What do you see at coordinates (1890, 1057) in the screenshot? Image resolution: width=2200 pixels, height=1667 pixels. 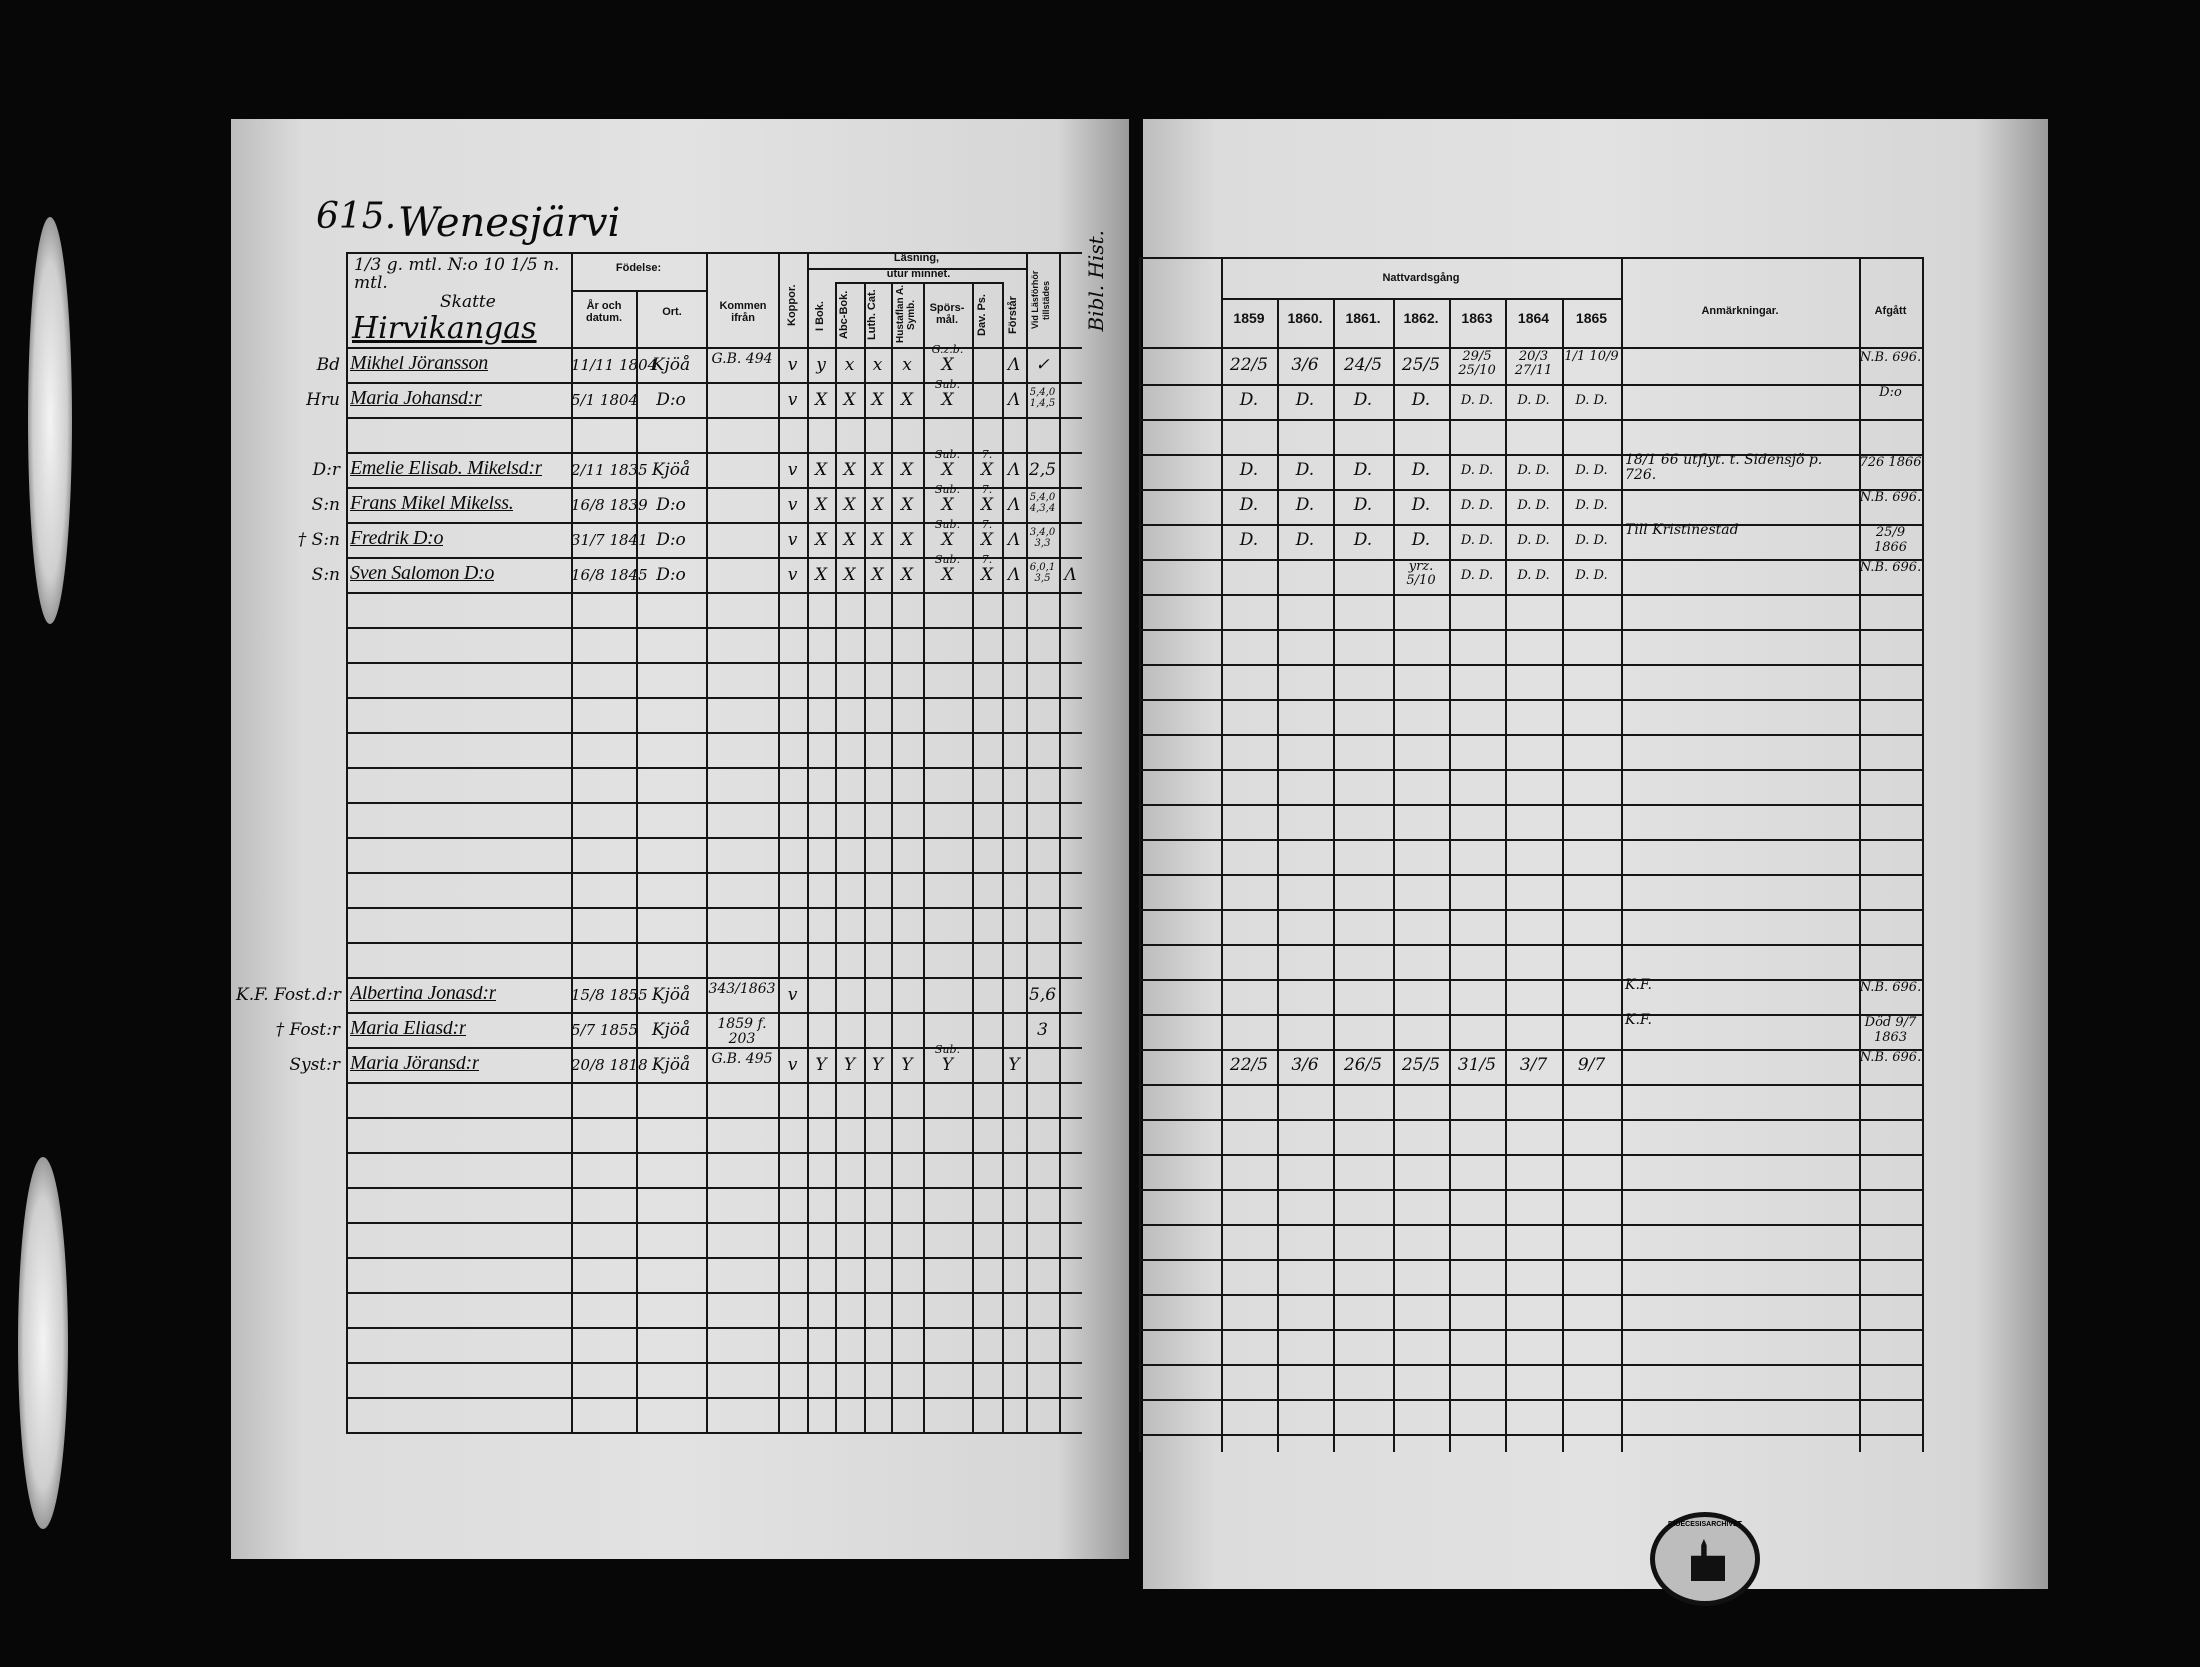 I see `departed-entry: N.B. 696.` at bounding box center [1890, 1057].